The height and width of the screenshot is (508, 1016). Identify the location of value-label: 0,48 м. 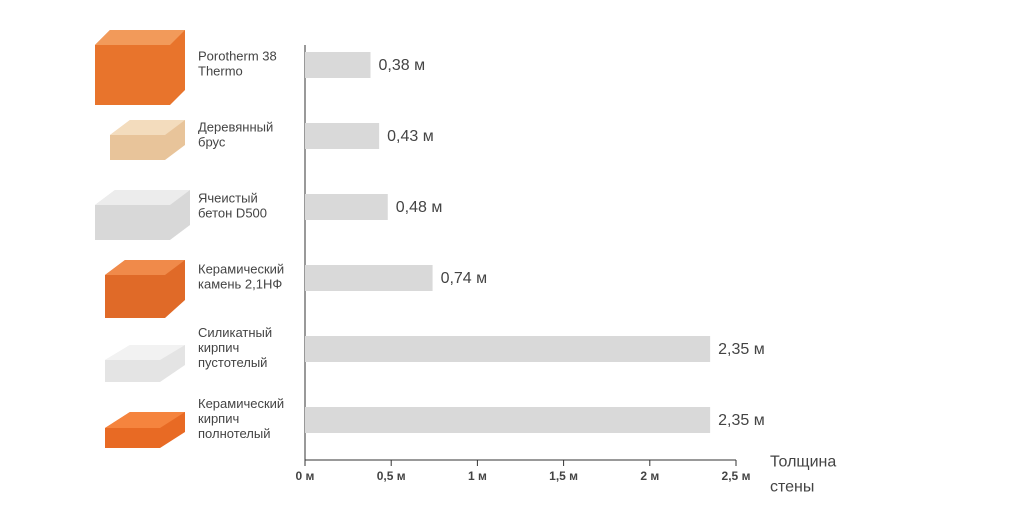
(419, 207).